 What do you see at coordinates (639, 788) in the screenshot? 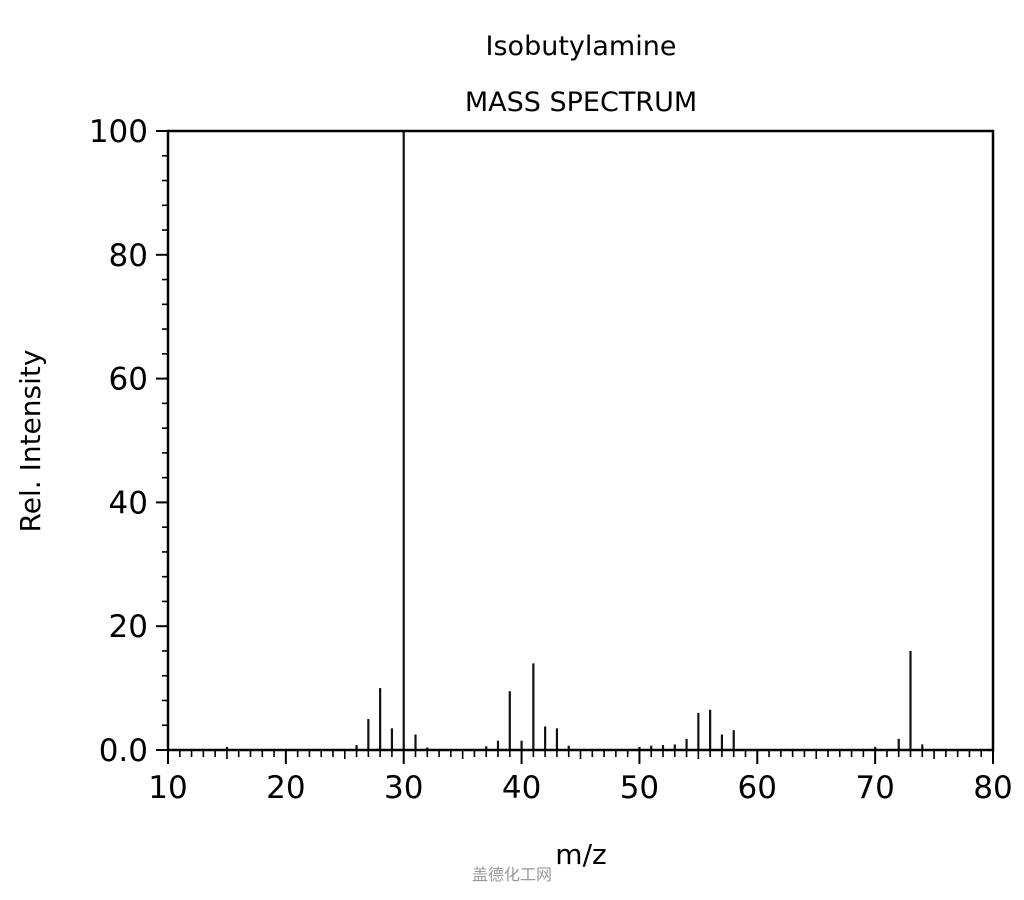
I see `x-tick-label-50: 50` at bounding box center [639, 788].